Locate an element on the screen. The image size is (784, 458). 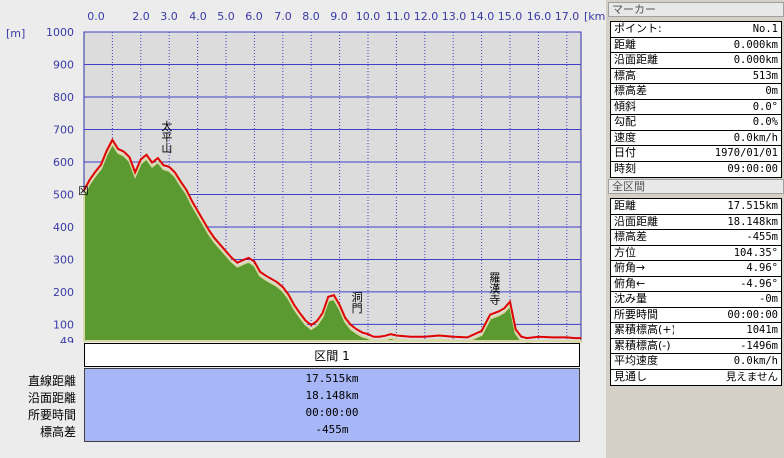
x-tick-label: 11.0 is located at coordinates (398, 16).